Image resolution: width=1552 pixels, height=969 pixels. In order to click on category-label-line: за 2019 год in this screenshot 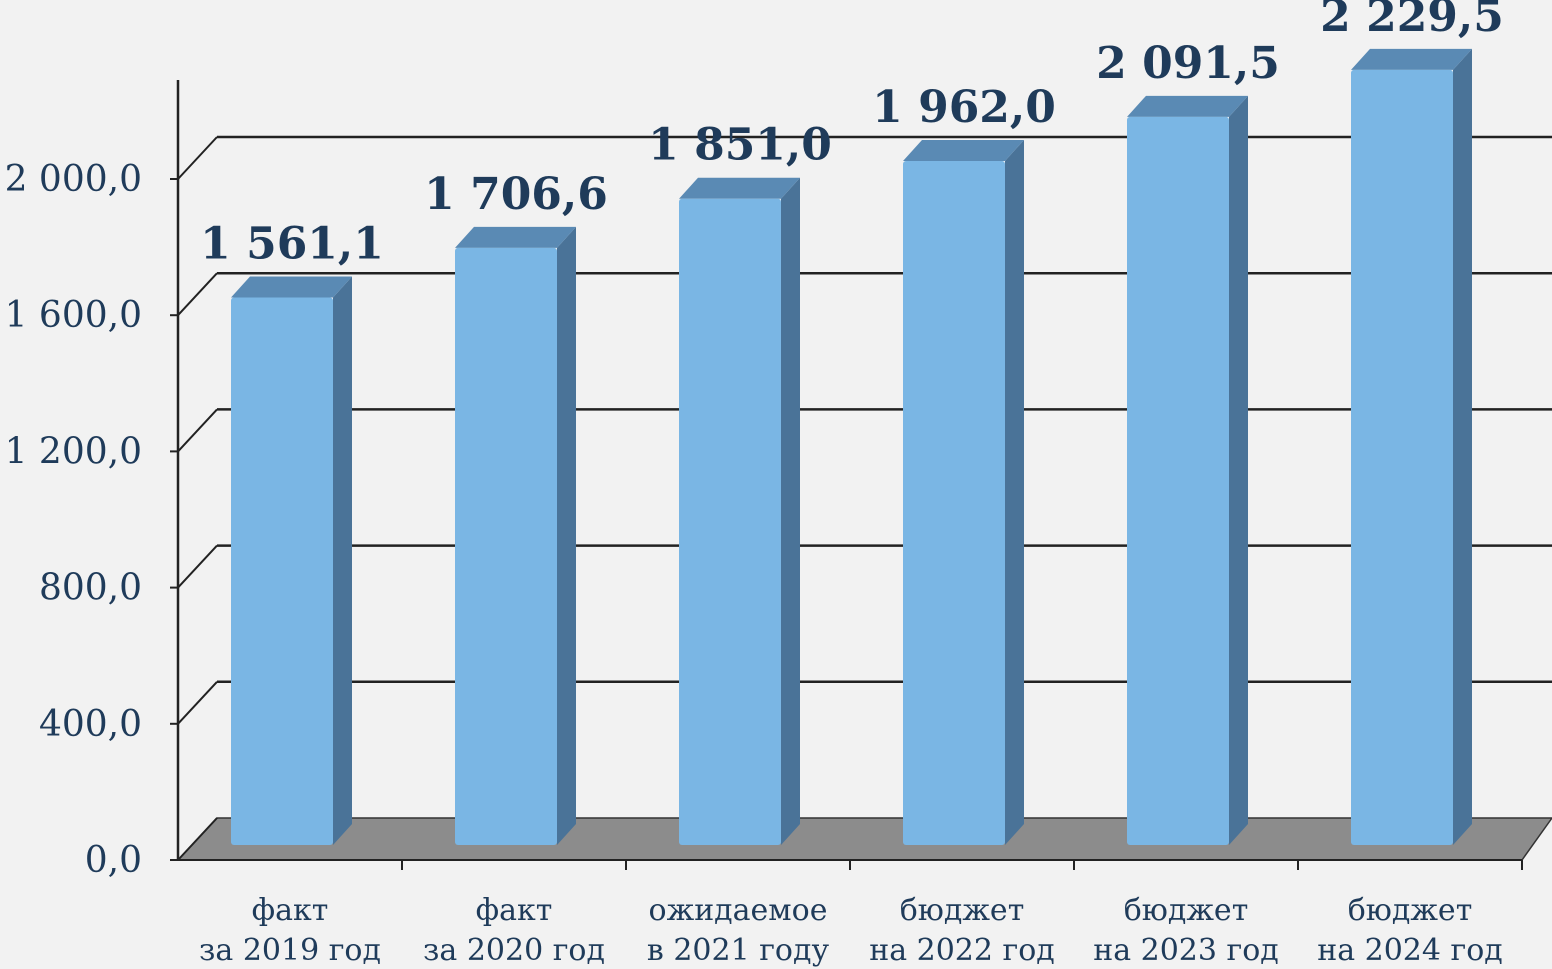, I will do `click(290, 950)`.